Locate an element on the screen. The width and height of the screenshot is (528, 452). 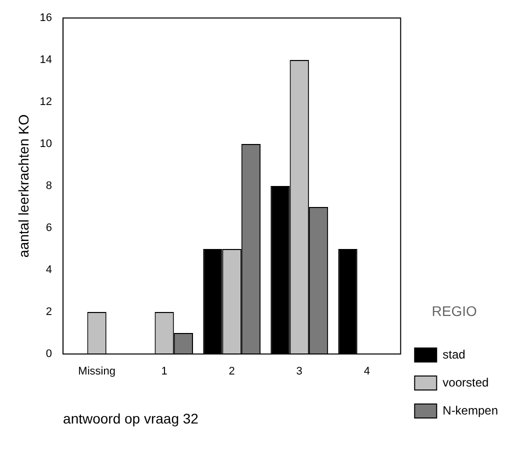
y-tick-label: 14 is located at coordinates (46, 60).